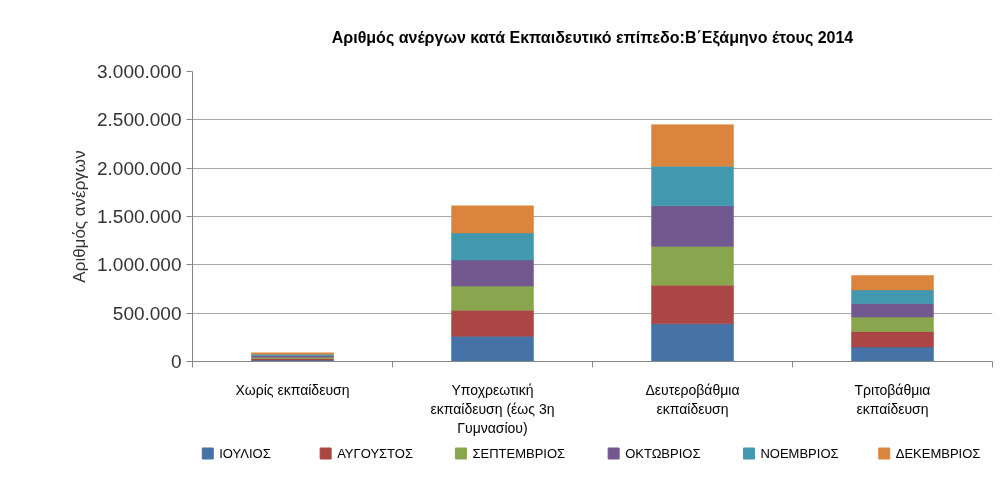  I want to click on x-tick-label: Υποχρεωτική εκπαίδευση (έως 3η Γυμνασίου), so click(492, 408).